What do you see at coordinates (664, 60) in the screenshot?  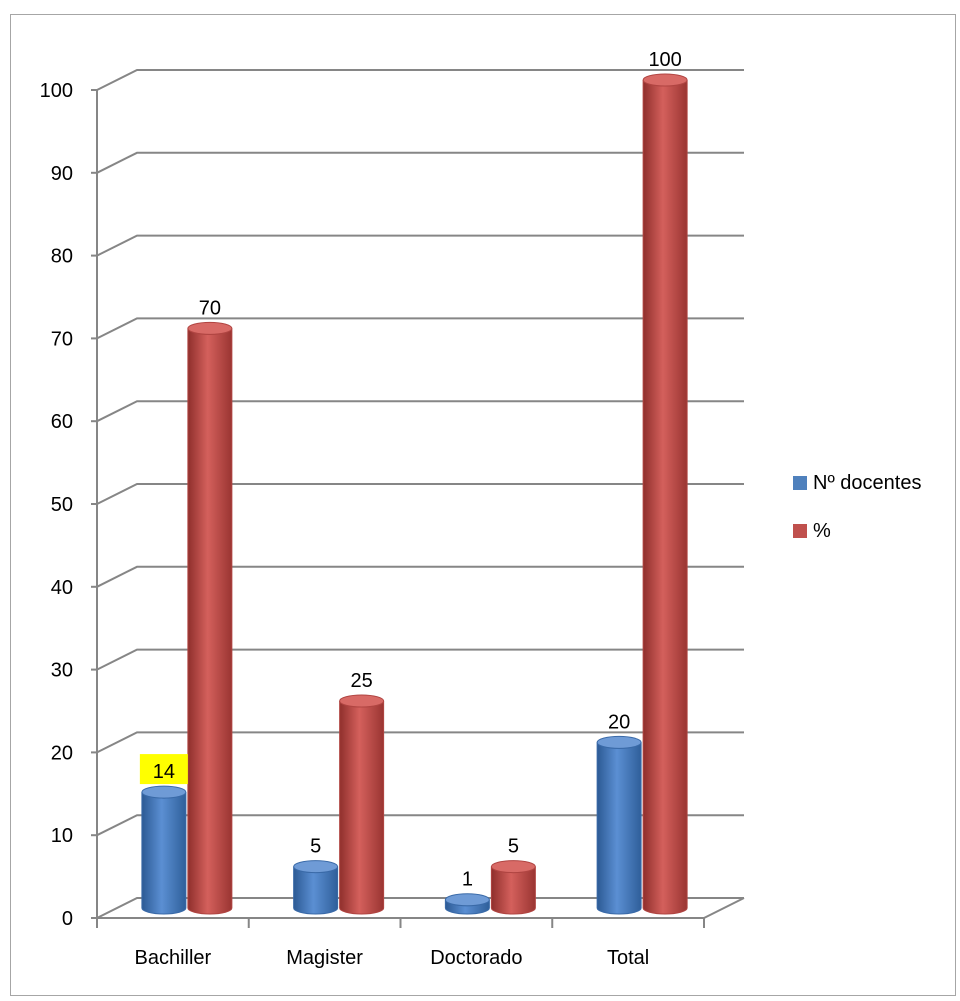 I see `data-label-pct-total: 100` at bounding box center [664, 60].